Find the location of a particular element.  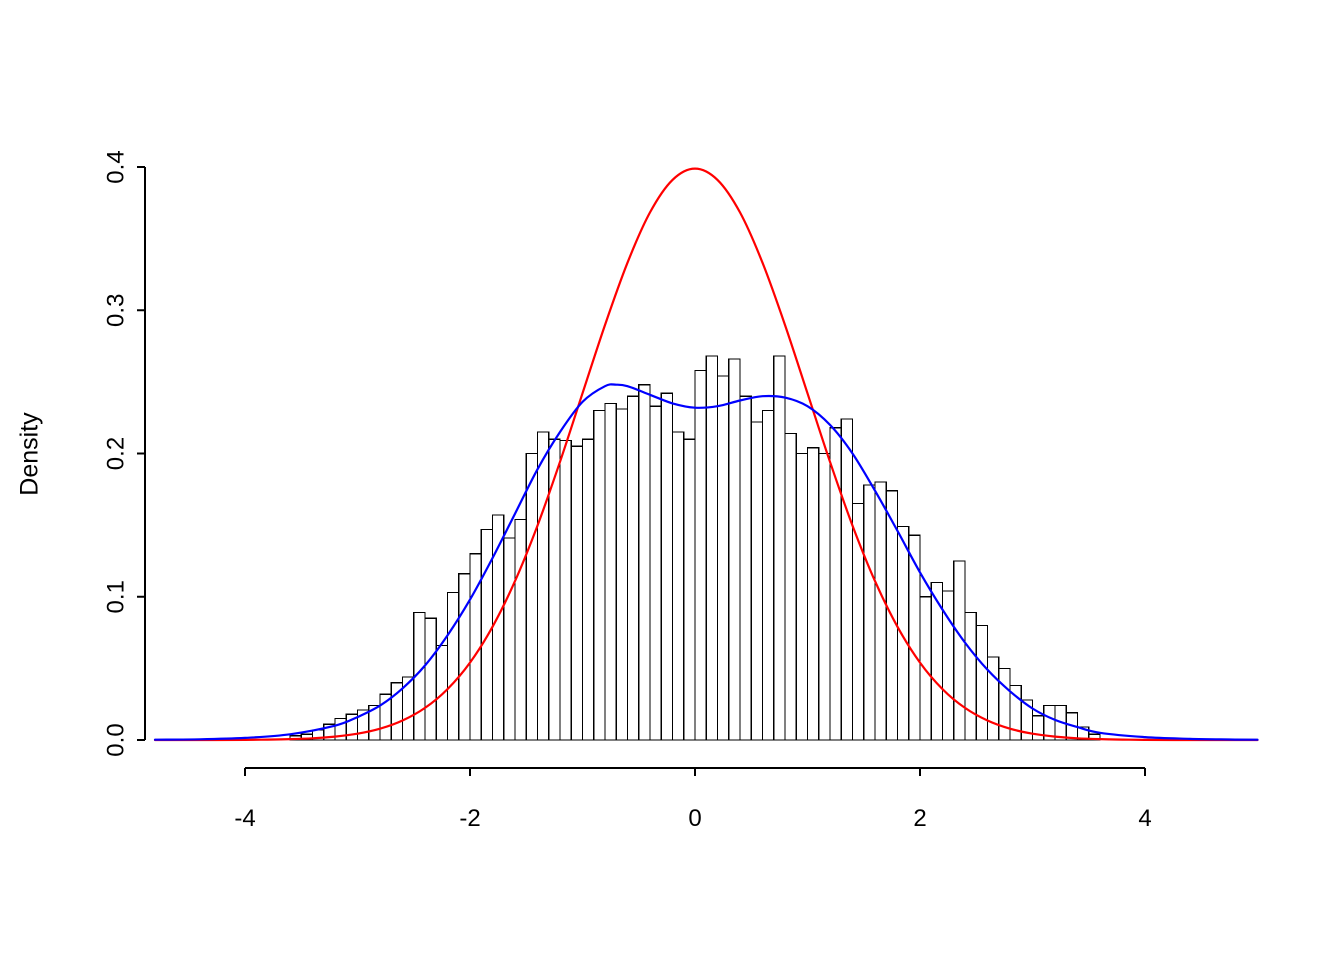

y-tick-label: 0.2 is located at coordinates (116, 453).